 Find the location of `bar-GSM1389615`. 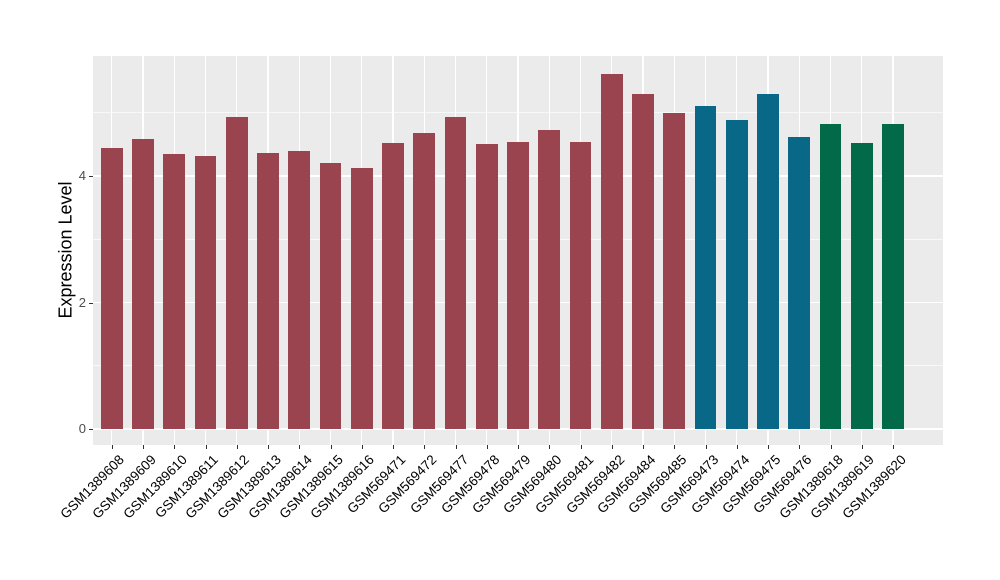

bar-GSM1389615 is located at coordinates (330, 295).